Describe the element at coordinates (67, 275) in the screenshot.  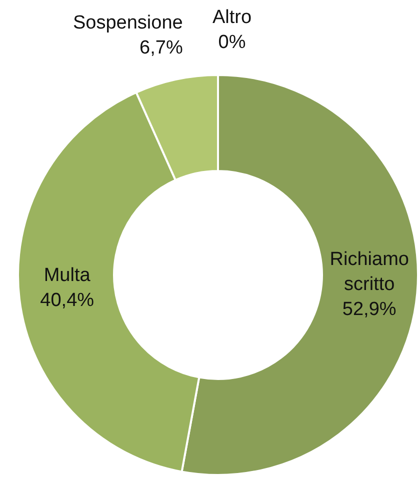
I see `slice-label: Multa` at that location.